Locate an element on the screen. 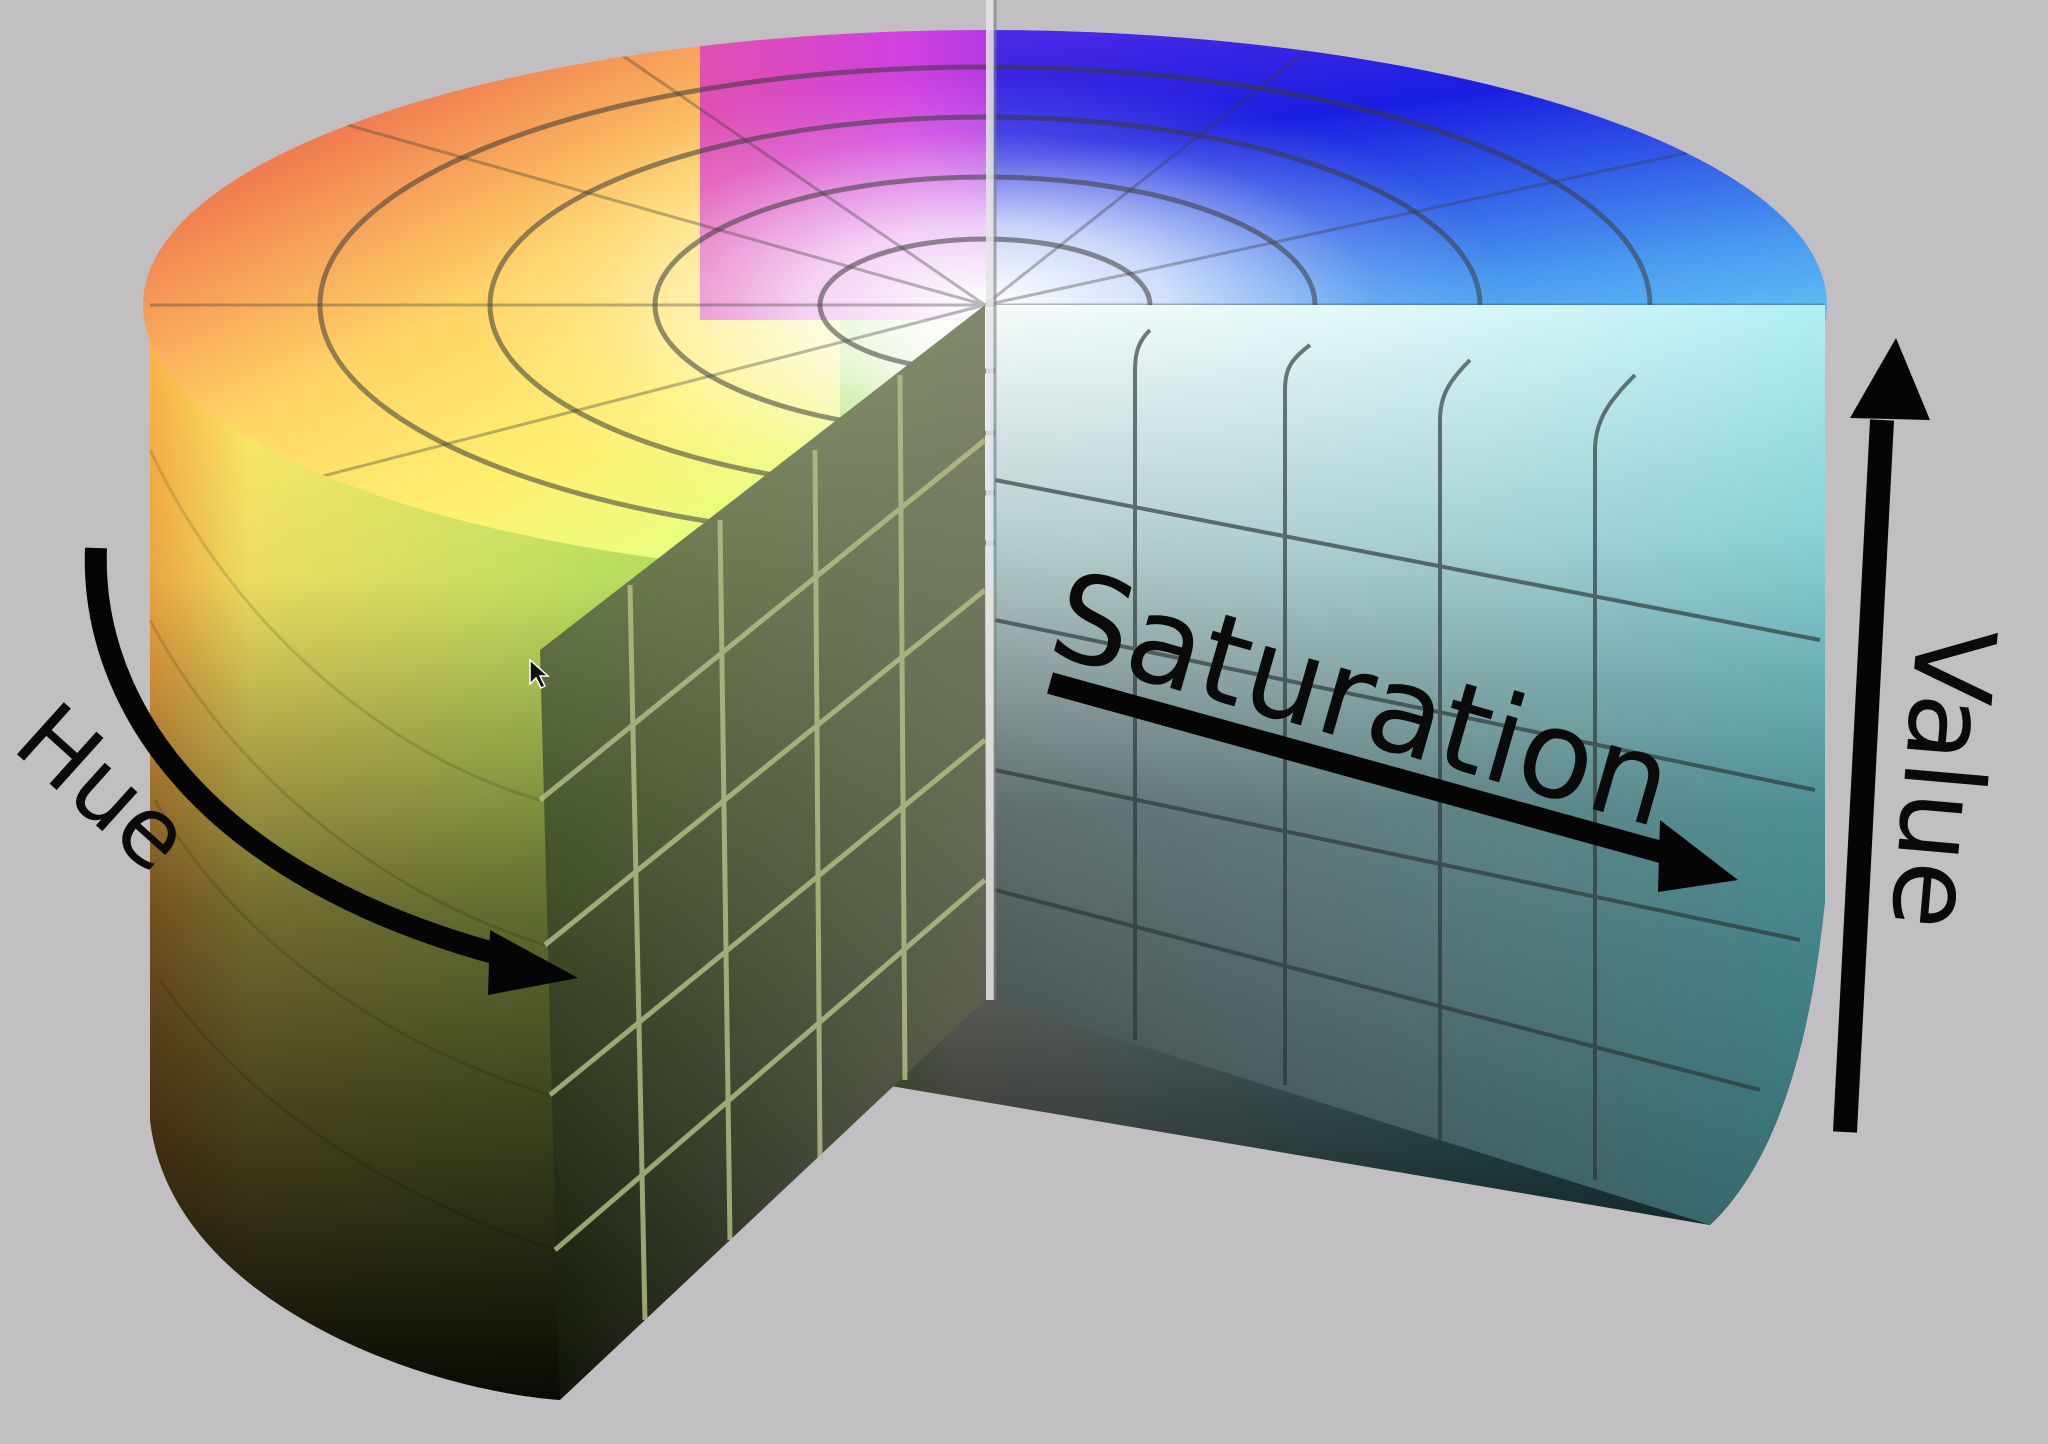 Image resolution: width=2048 pixels, height=1444 pixels. mouse-pointer-icon is located at coordinates (539, 674).